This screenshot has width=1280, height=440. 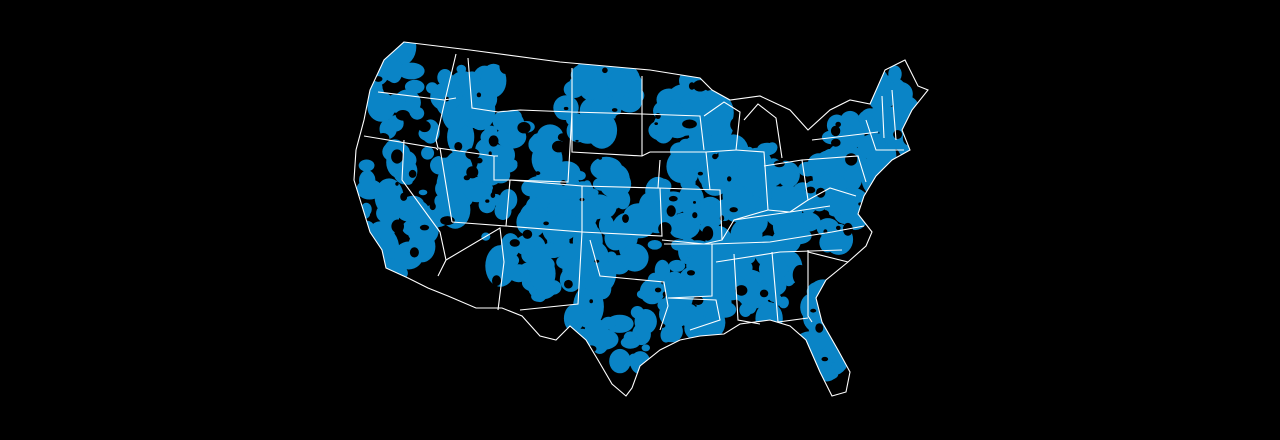 I want to click on border-tn-south, so click(x=779, y=256).